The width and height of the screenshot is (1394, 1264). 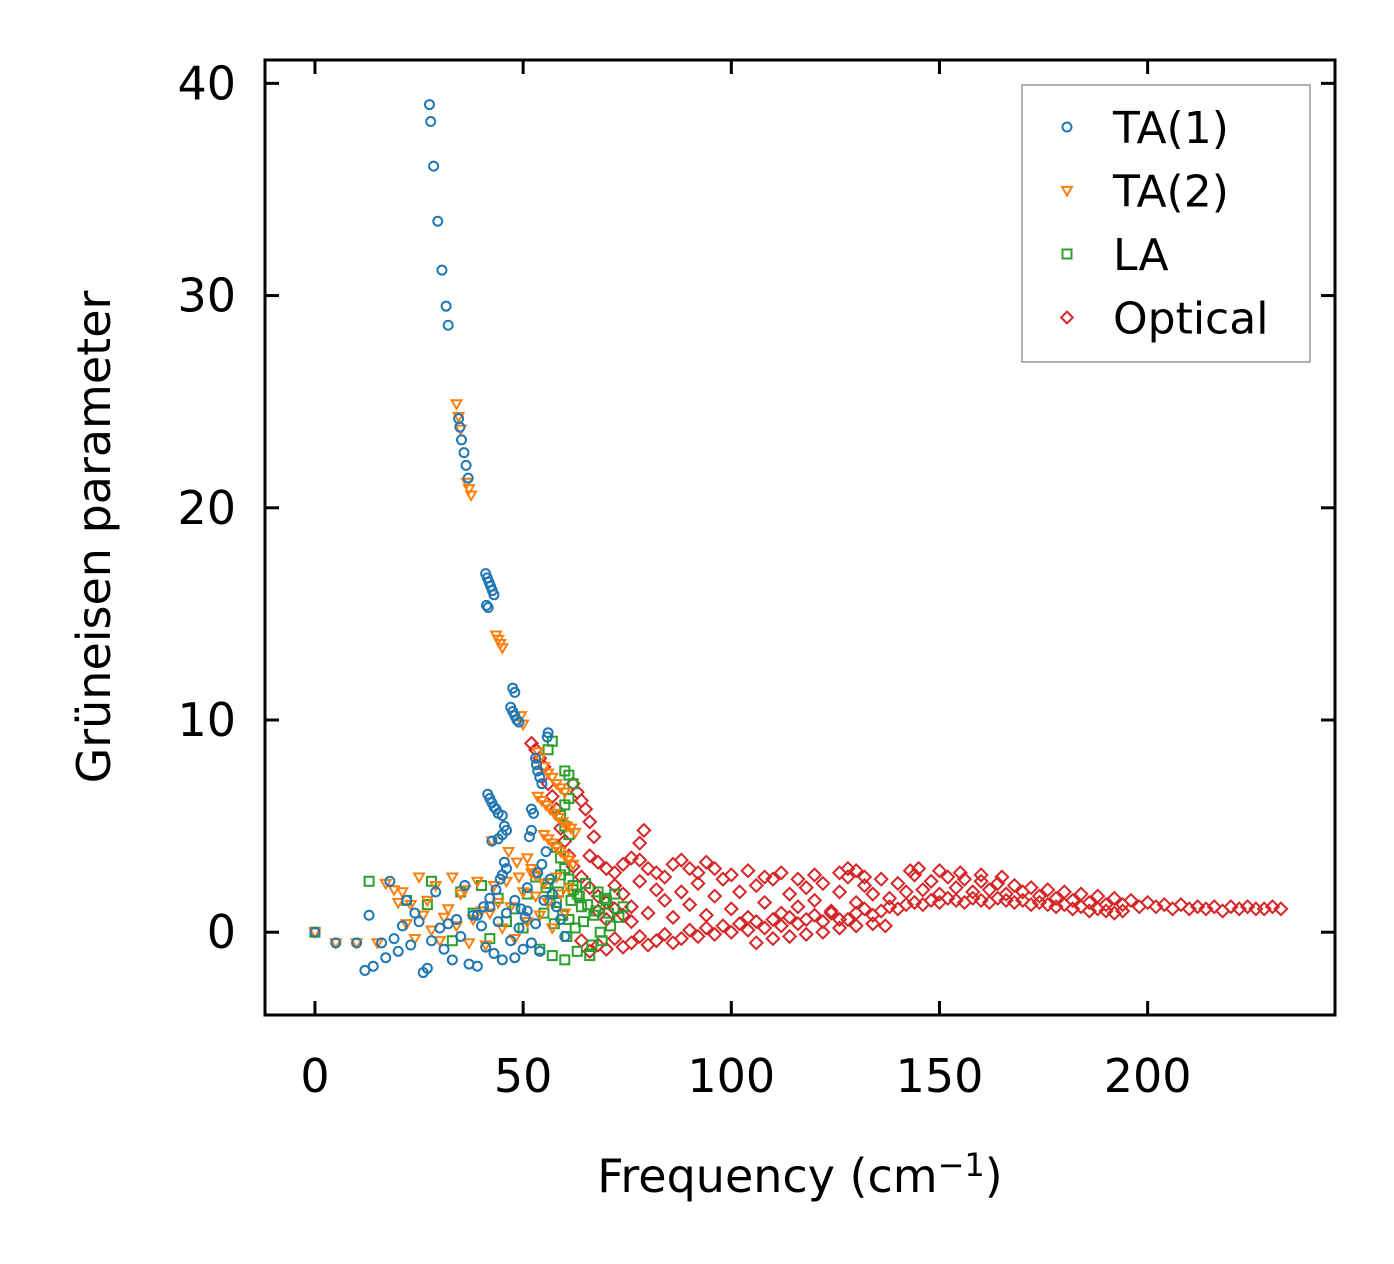 What do you see at coordinates (206, 83) in the screenshot?
I see `y-tick-label: 40` at bounding box center [206, 83].